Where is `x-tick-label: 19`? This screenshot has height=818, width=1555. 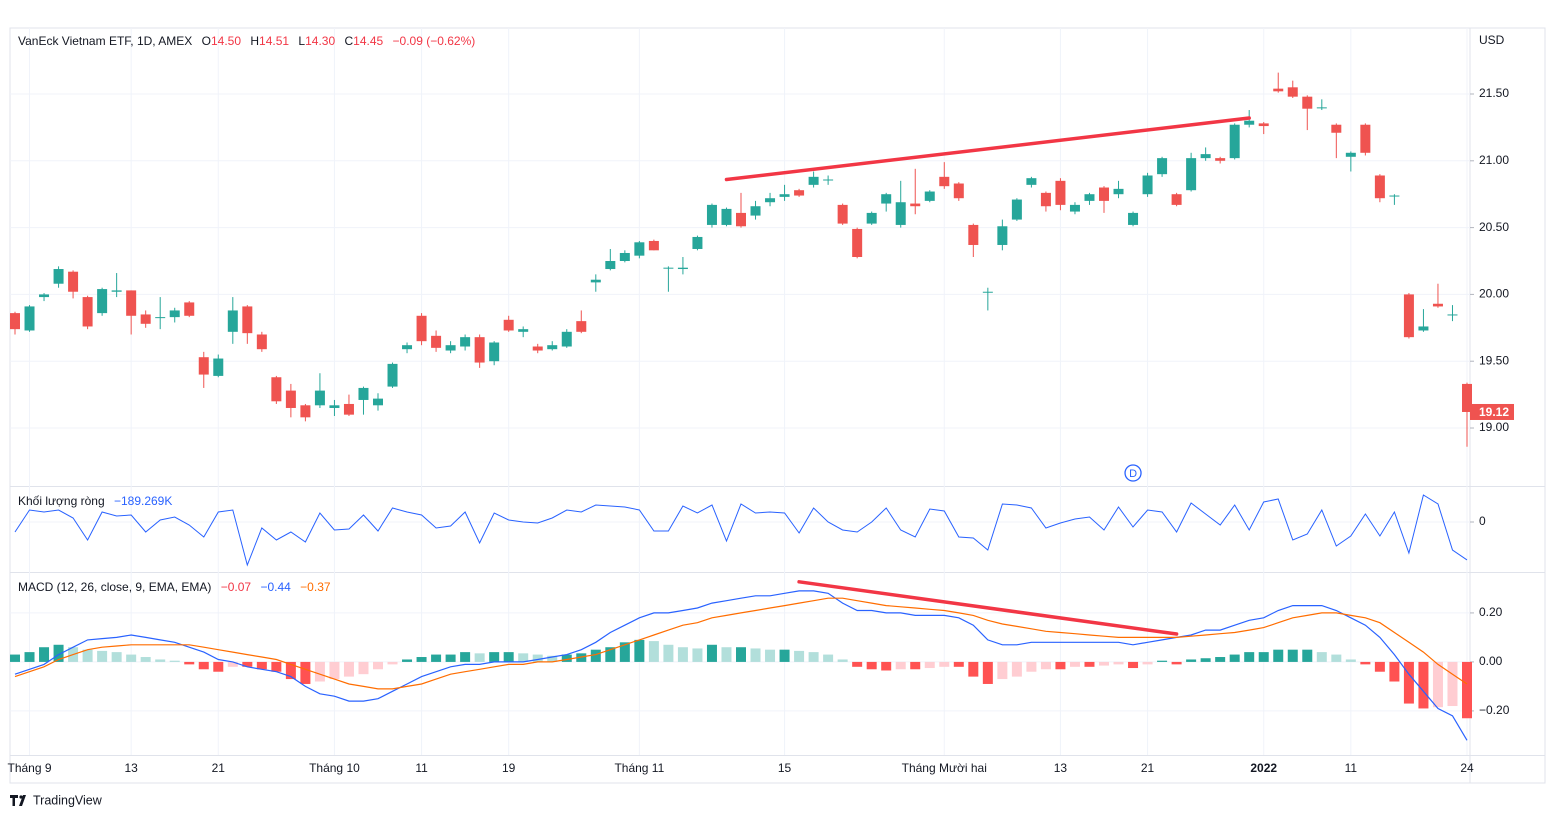
x-tick-label: 19 is located at coordinates (509, 768).